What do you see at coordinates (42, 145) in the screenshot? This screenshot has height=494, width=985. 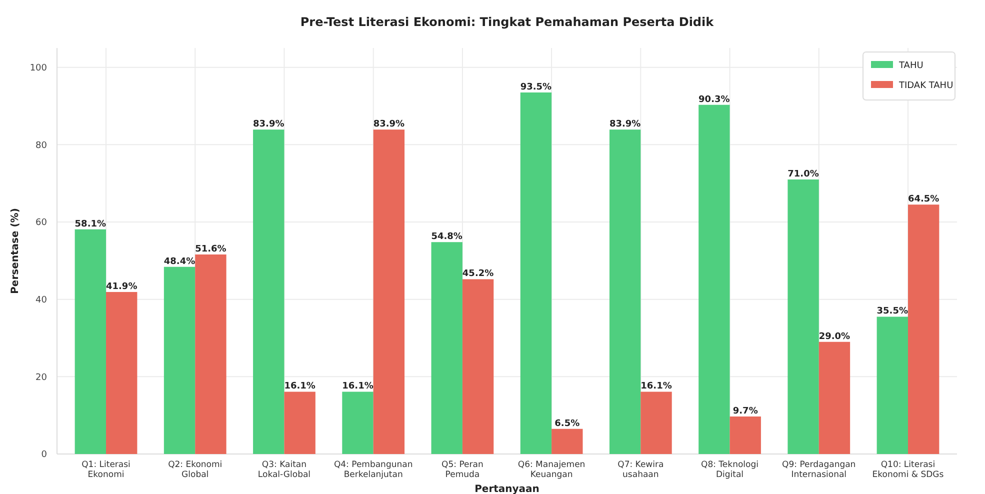 I see `y-tick-label: 80` at bounding box center [42, 145].